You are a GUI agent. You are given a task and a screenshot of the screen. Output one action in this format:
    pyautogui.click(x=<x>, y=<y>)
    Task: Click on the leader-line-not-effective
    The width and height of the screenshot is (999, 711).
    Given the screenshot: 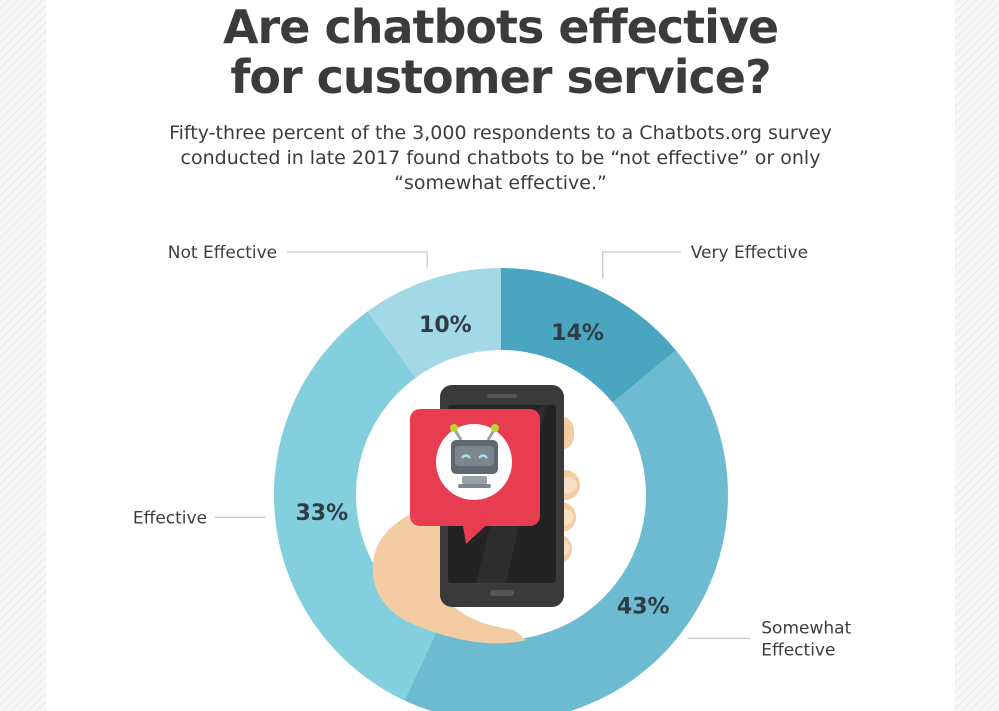 What is the action you would take?
    pyautogui.click(x=357, y=259)
    